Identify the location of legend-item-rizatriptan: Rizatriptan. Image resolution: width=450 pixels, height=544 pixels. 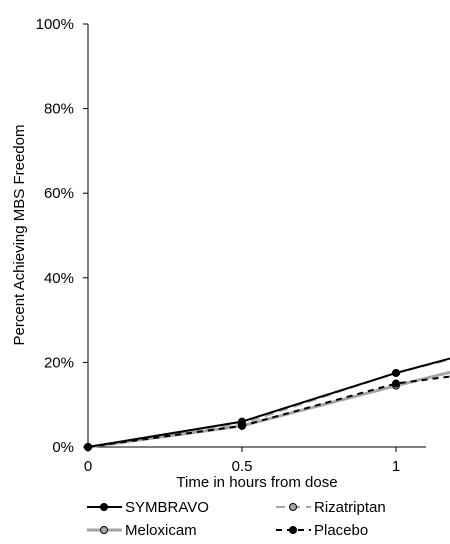
(331, 507).